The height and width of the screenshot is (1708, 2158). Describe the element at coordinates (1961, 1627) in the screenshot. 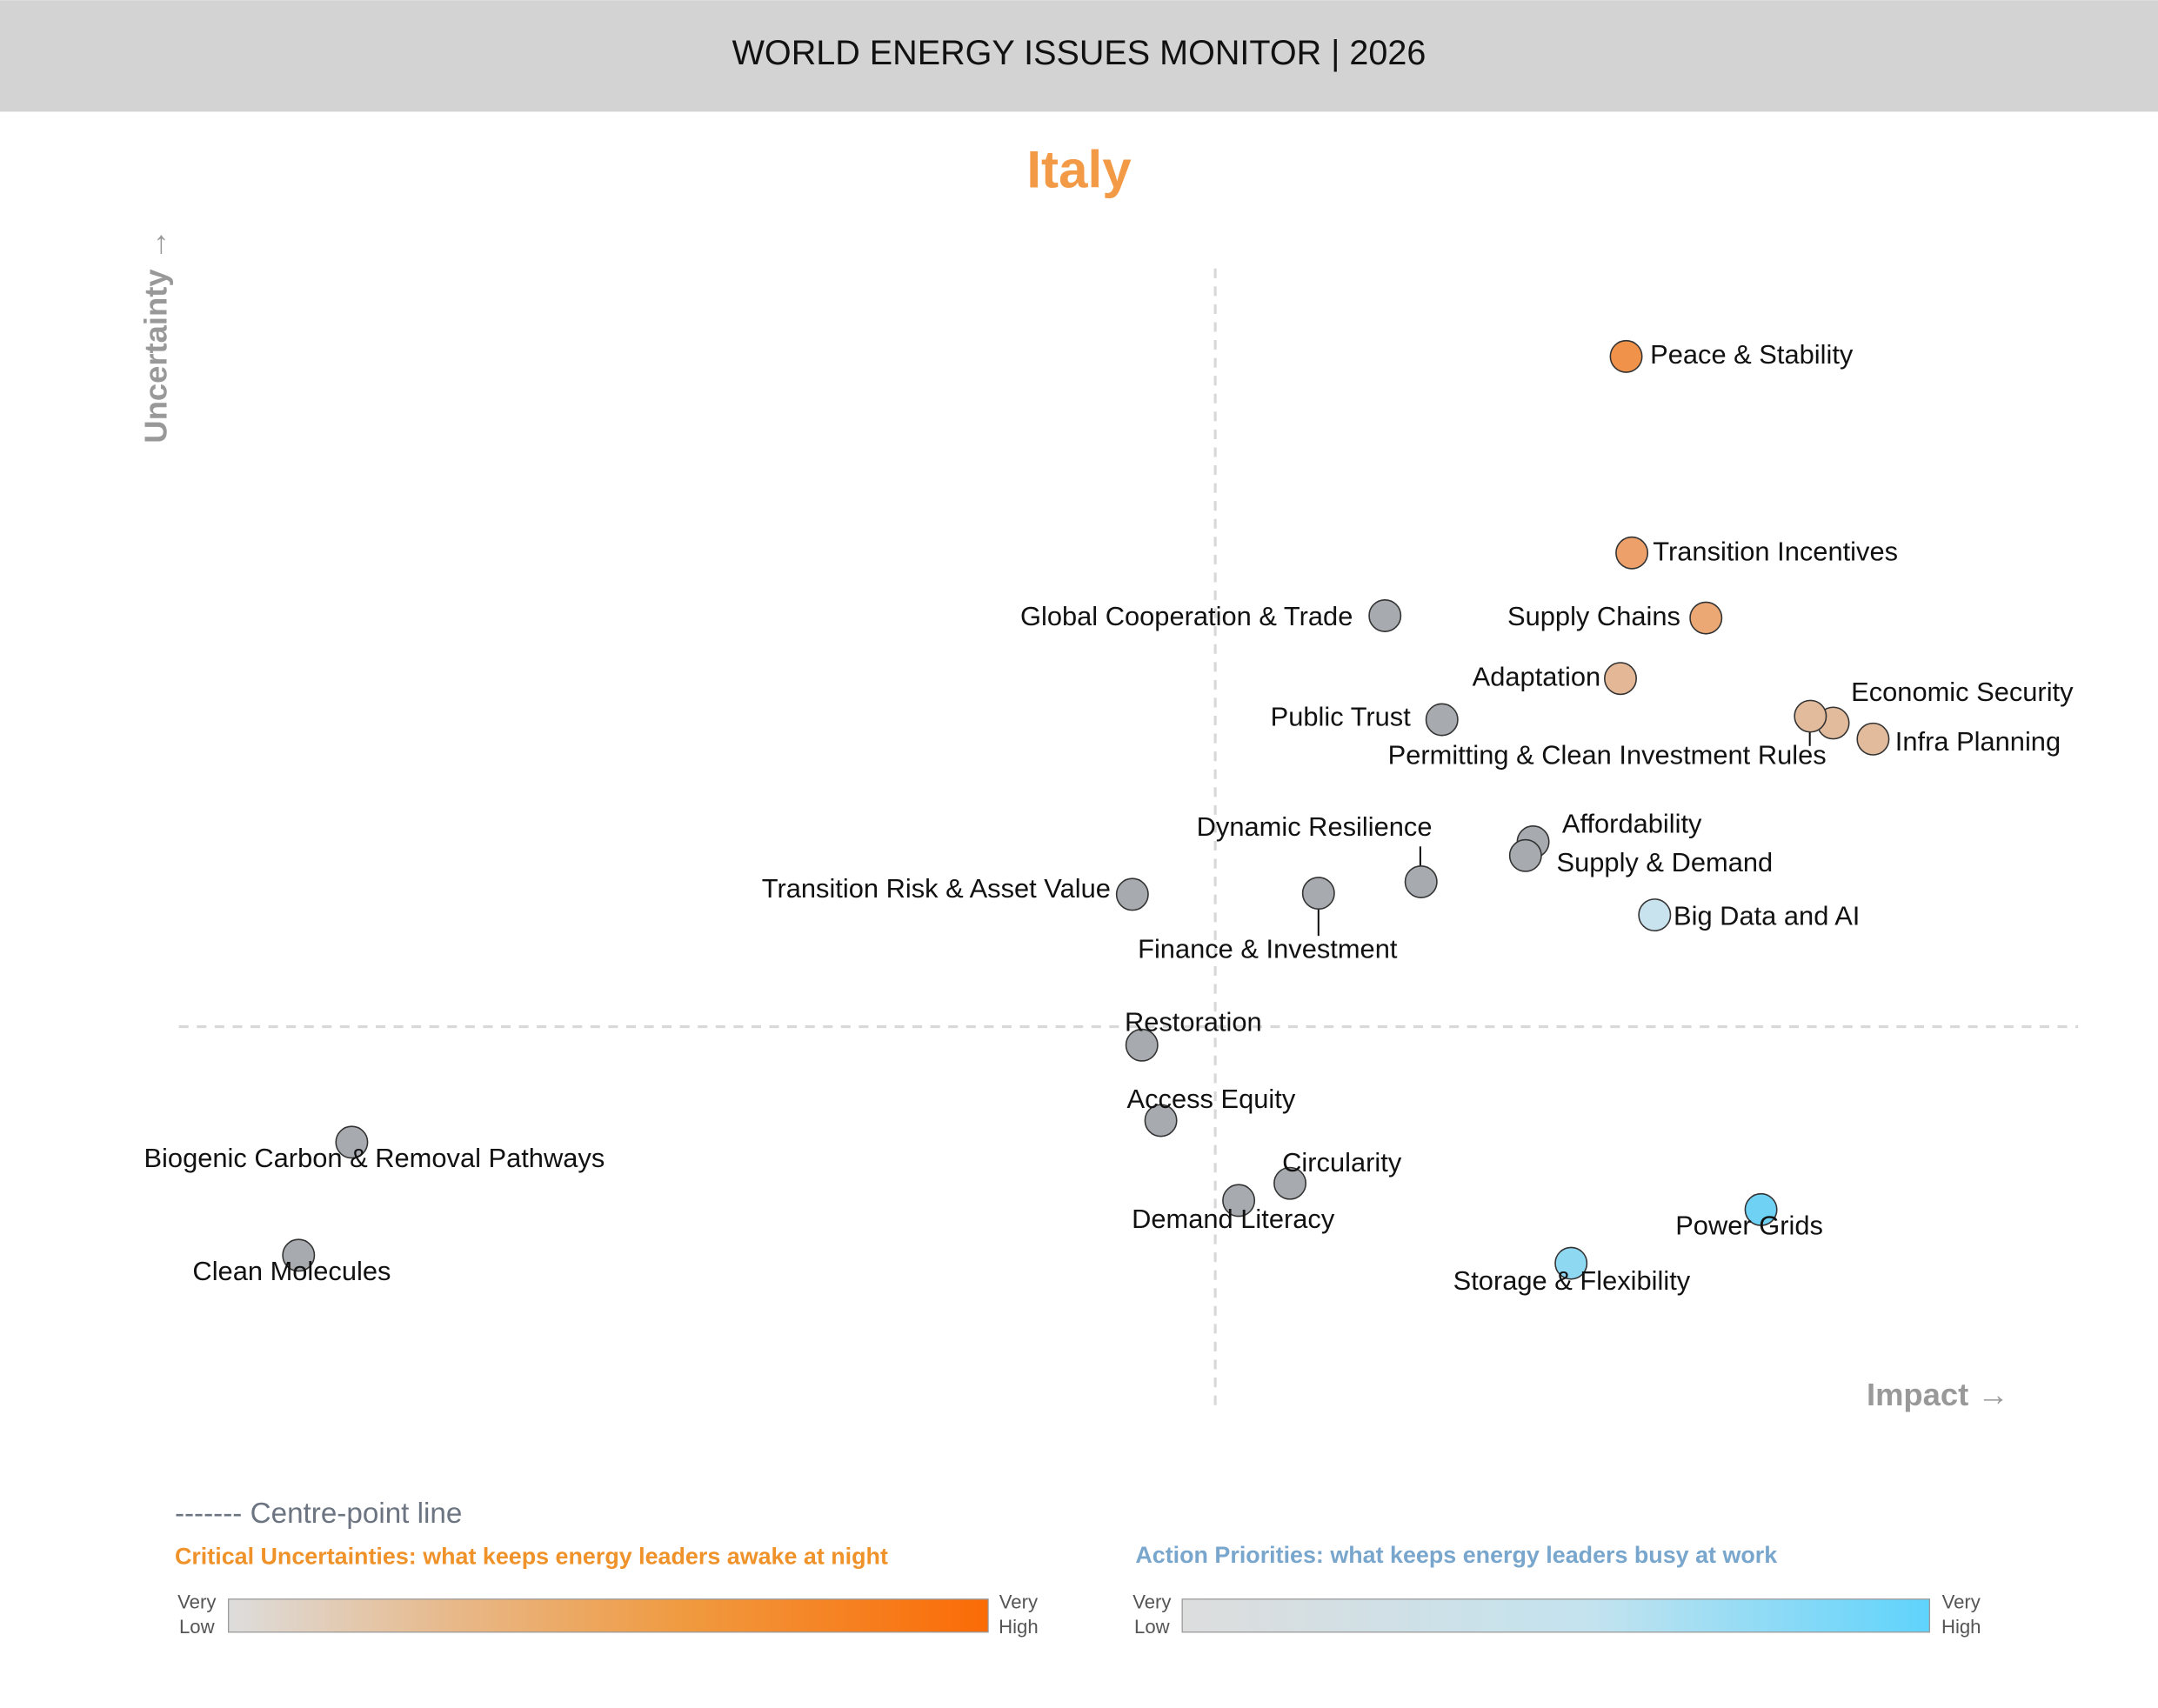

I see `pri-high-high: High` at that location.